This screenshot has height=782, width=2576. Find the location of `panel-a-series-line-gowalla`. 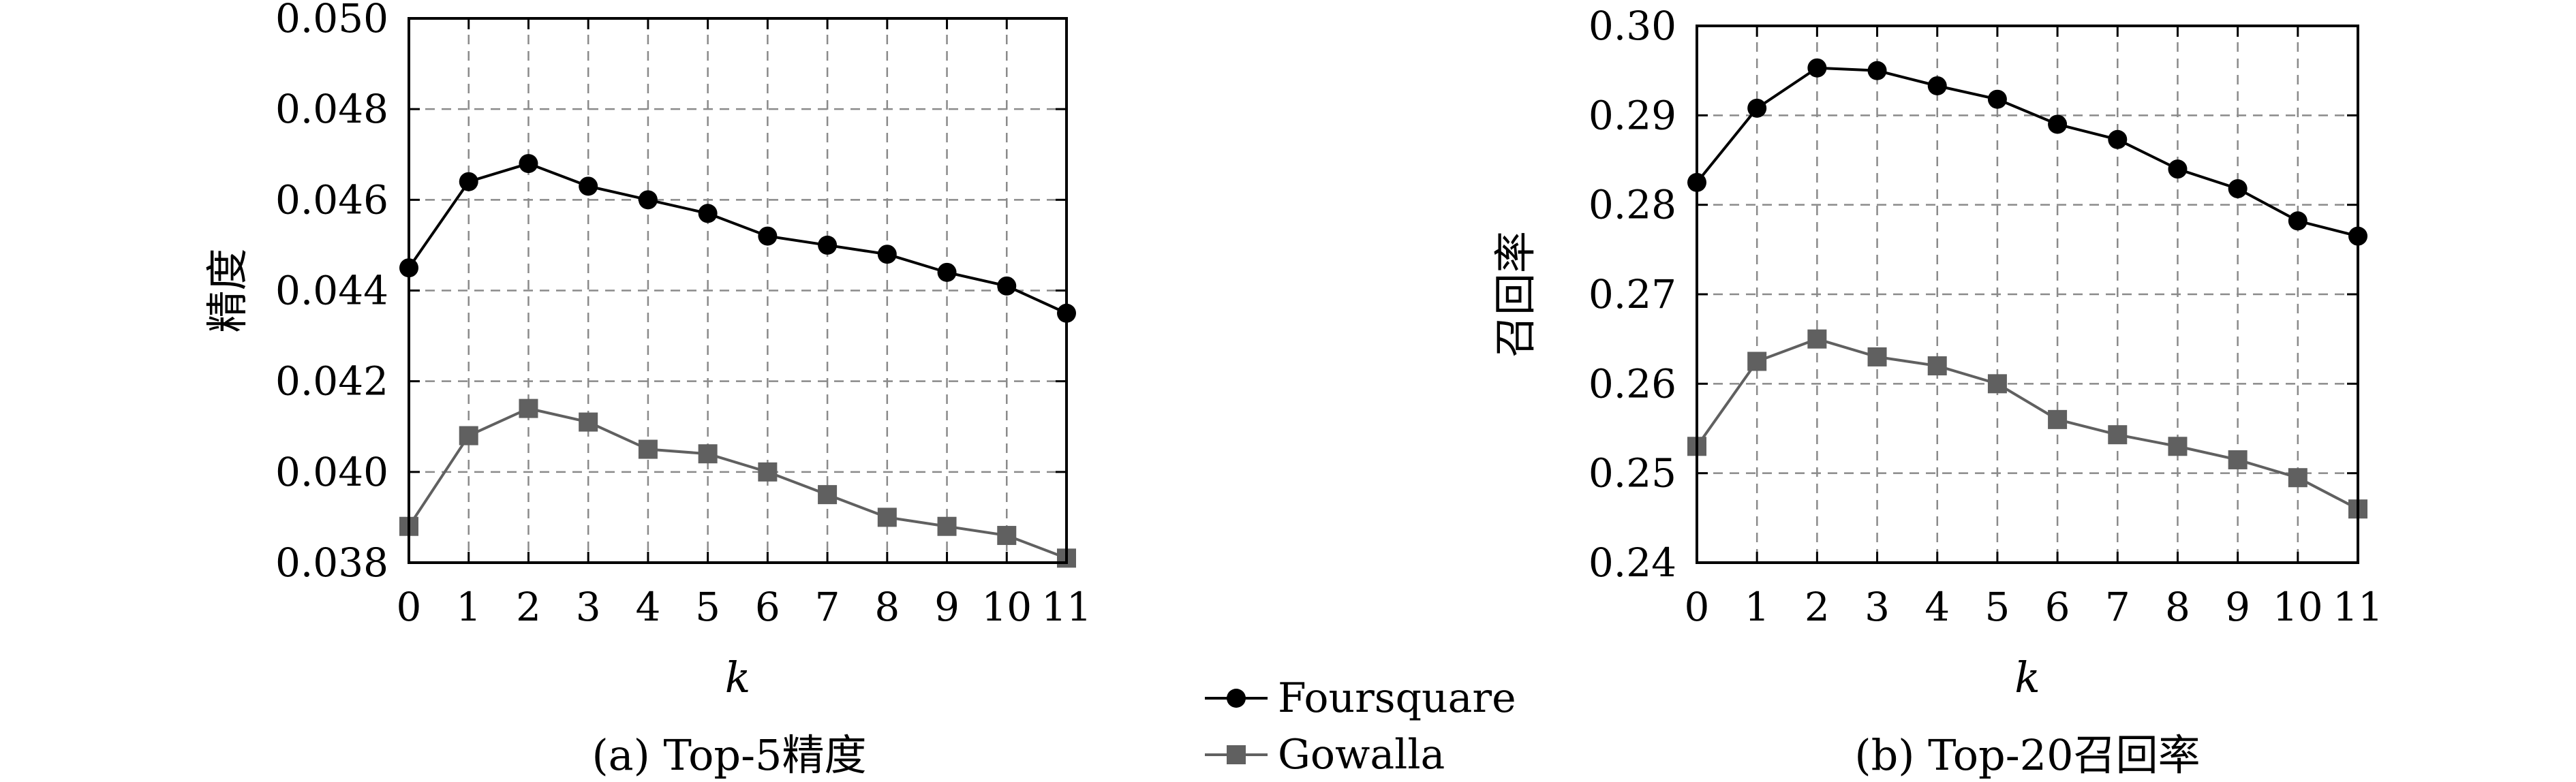

panel-a-series-line-gowalla is located at coordinates (737, 483).